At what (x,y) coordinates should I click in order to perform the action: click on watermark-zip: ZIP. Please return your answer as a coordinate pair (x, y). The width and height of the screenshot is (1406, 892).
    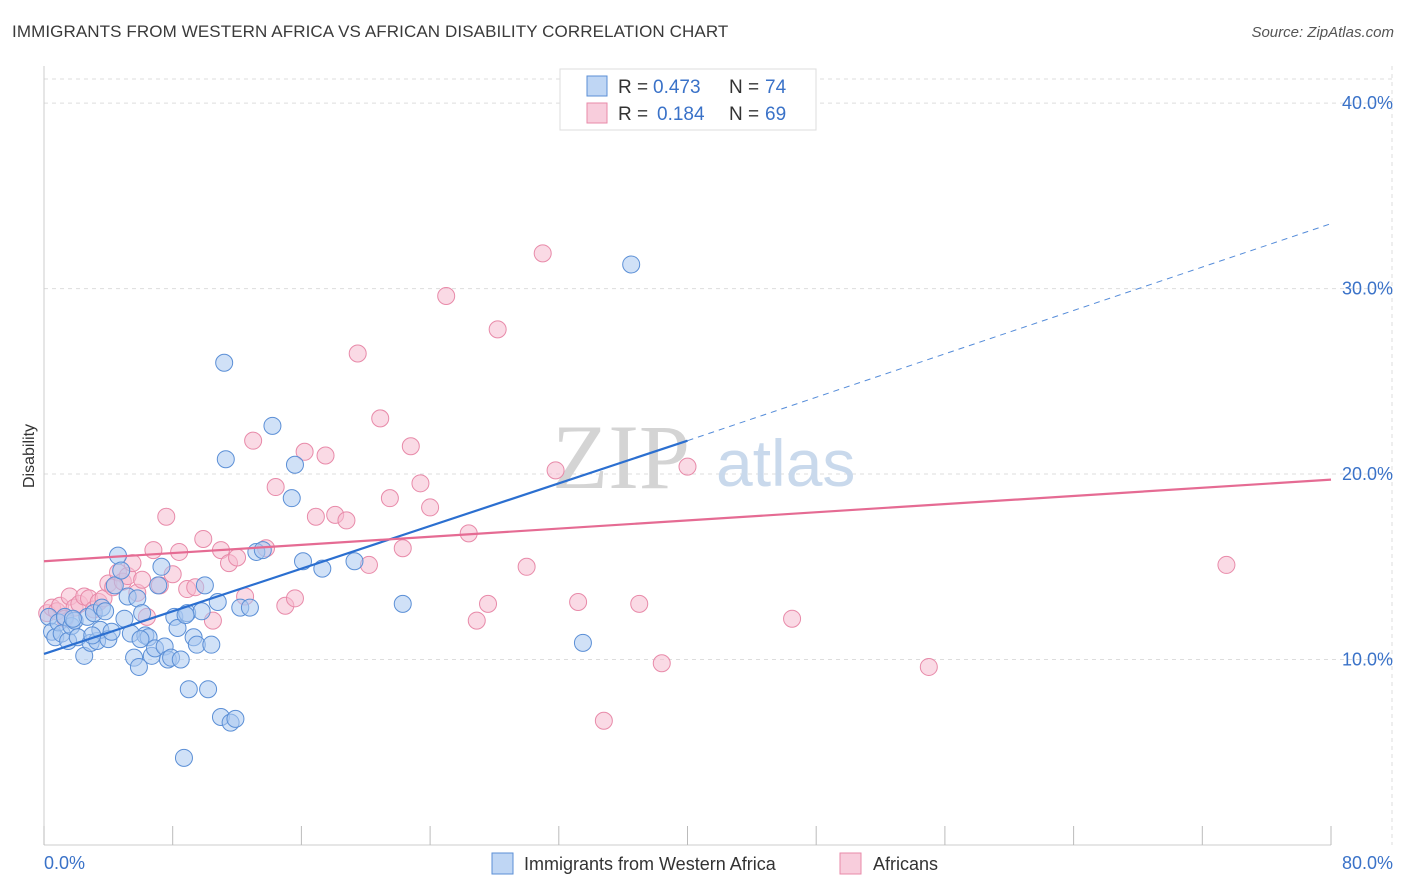
    Looking at the image, I should click on (621, 457).